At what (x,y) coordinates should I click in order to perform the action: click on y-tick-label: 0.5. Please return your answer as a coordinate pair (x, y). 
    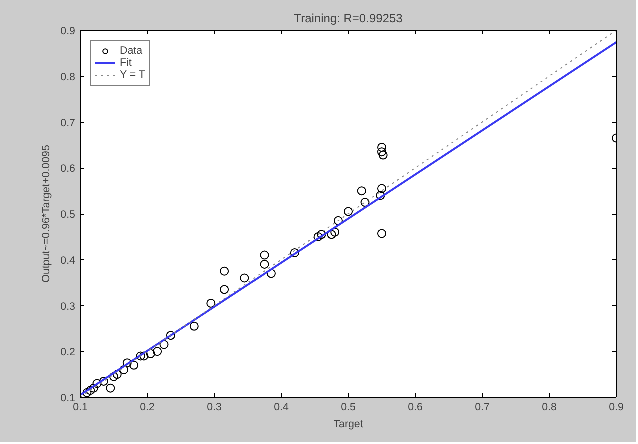
    Looking at the image, I should click on (68, 215).